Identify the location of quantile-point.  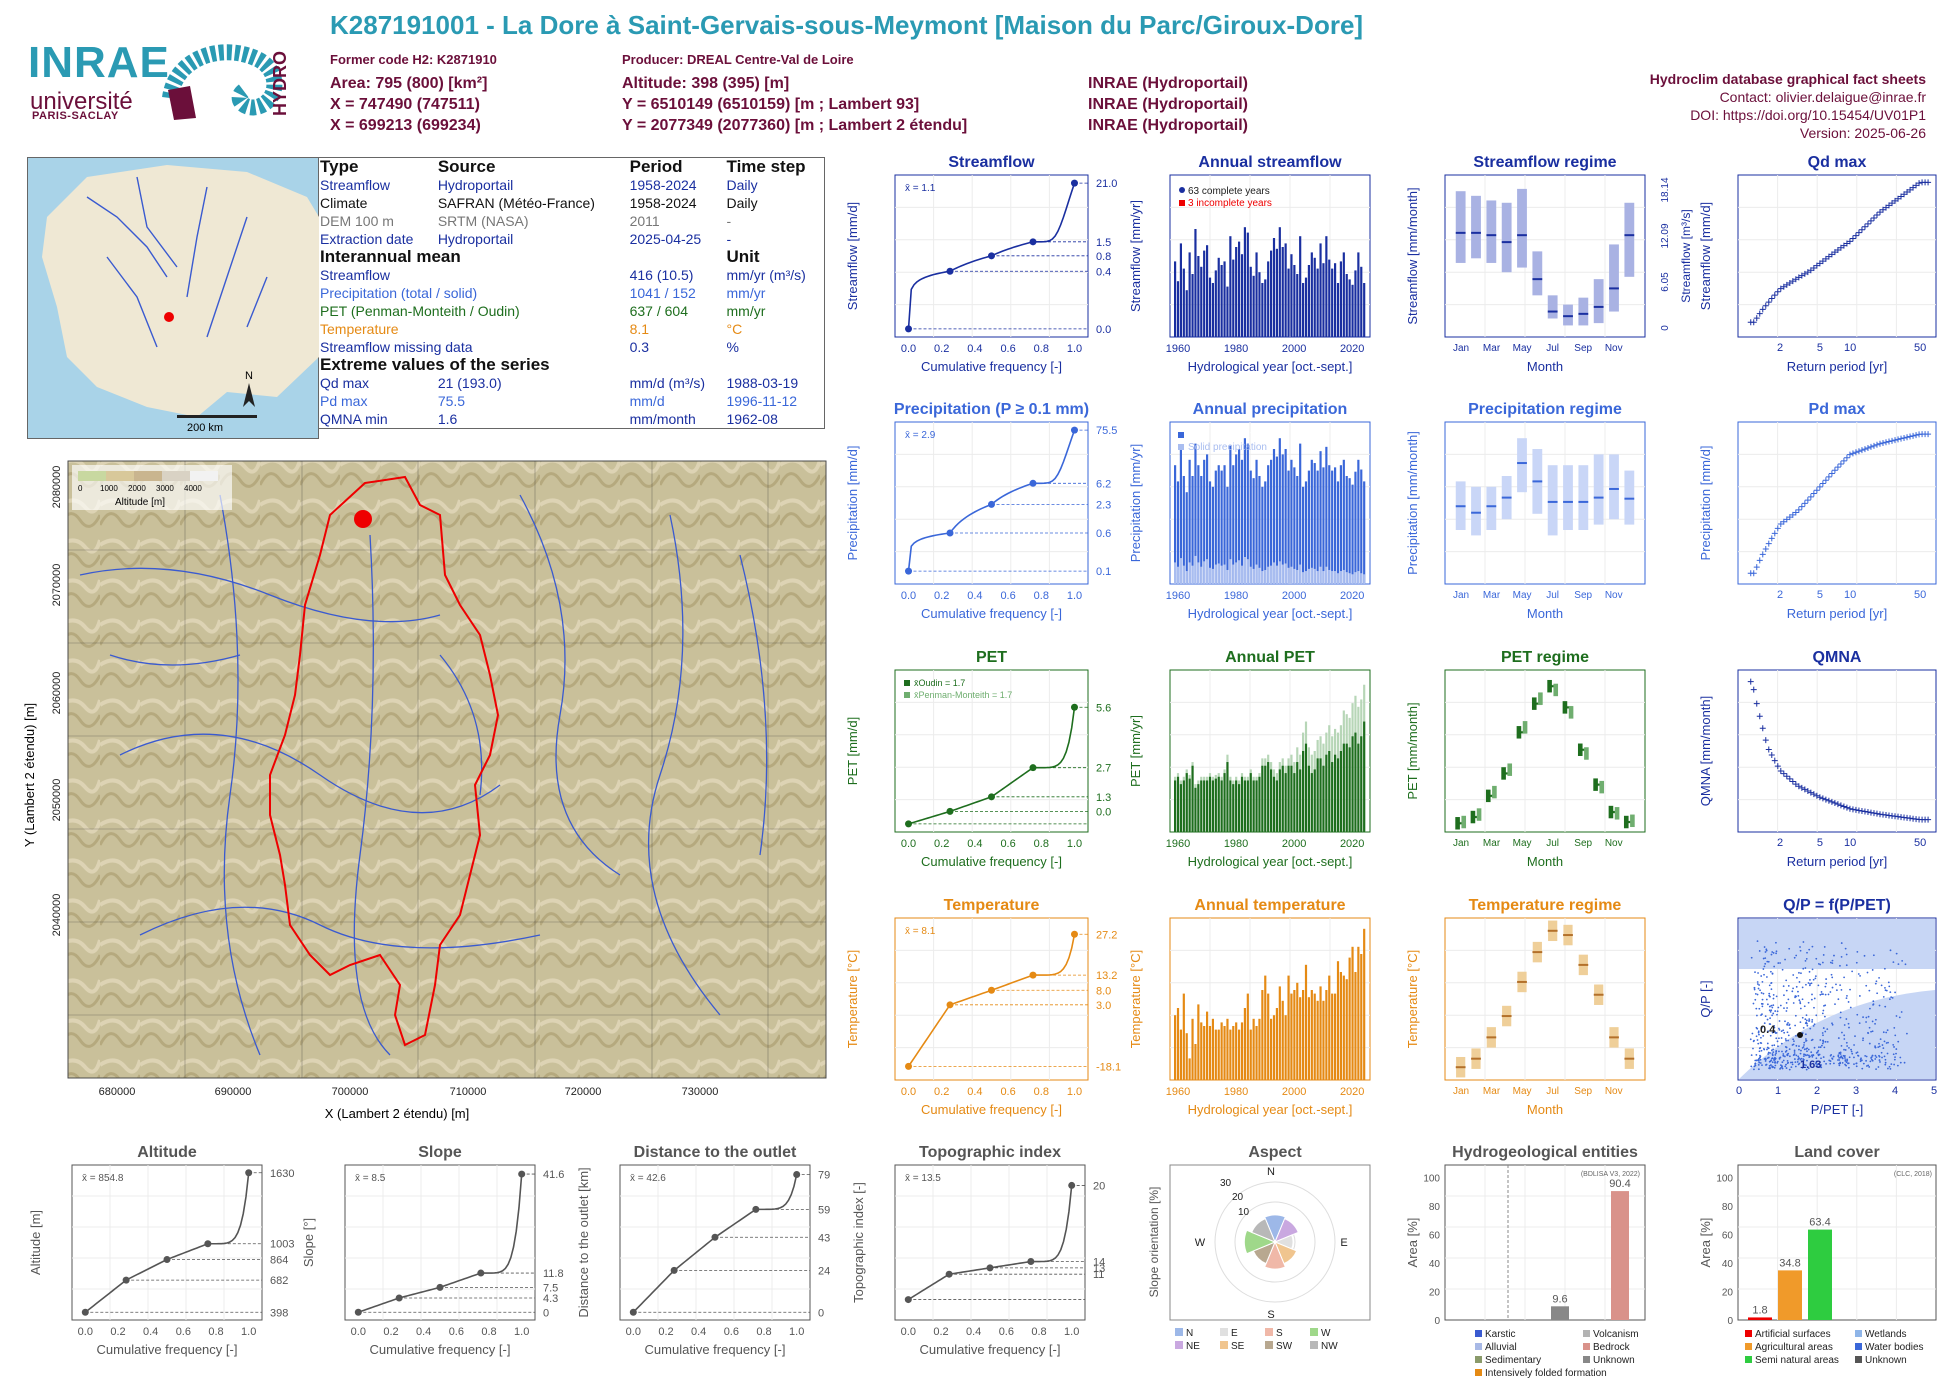
(1074, 934).